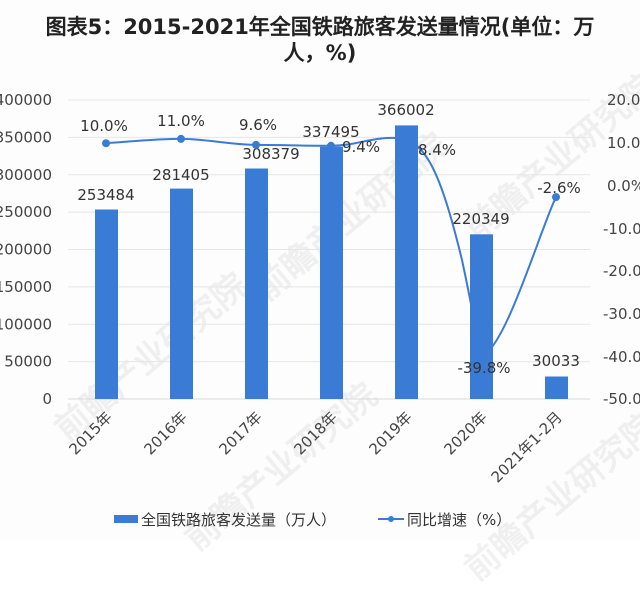 The width and height of the screenshot is (640, 590). I want to click on legend-item-growth: 同比增速（%）, so click(444, 519).